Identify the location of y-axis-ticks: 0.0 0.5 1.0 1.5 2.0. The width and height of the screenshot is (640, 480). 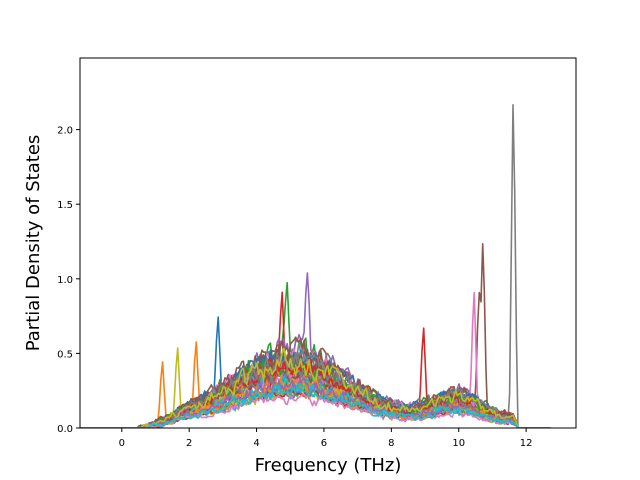
(68, 280).